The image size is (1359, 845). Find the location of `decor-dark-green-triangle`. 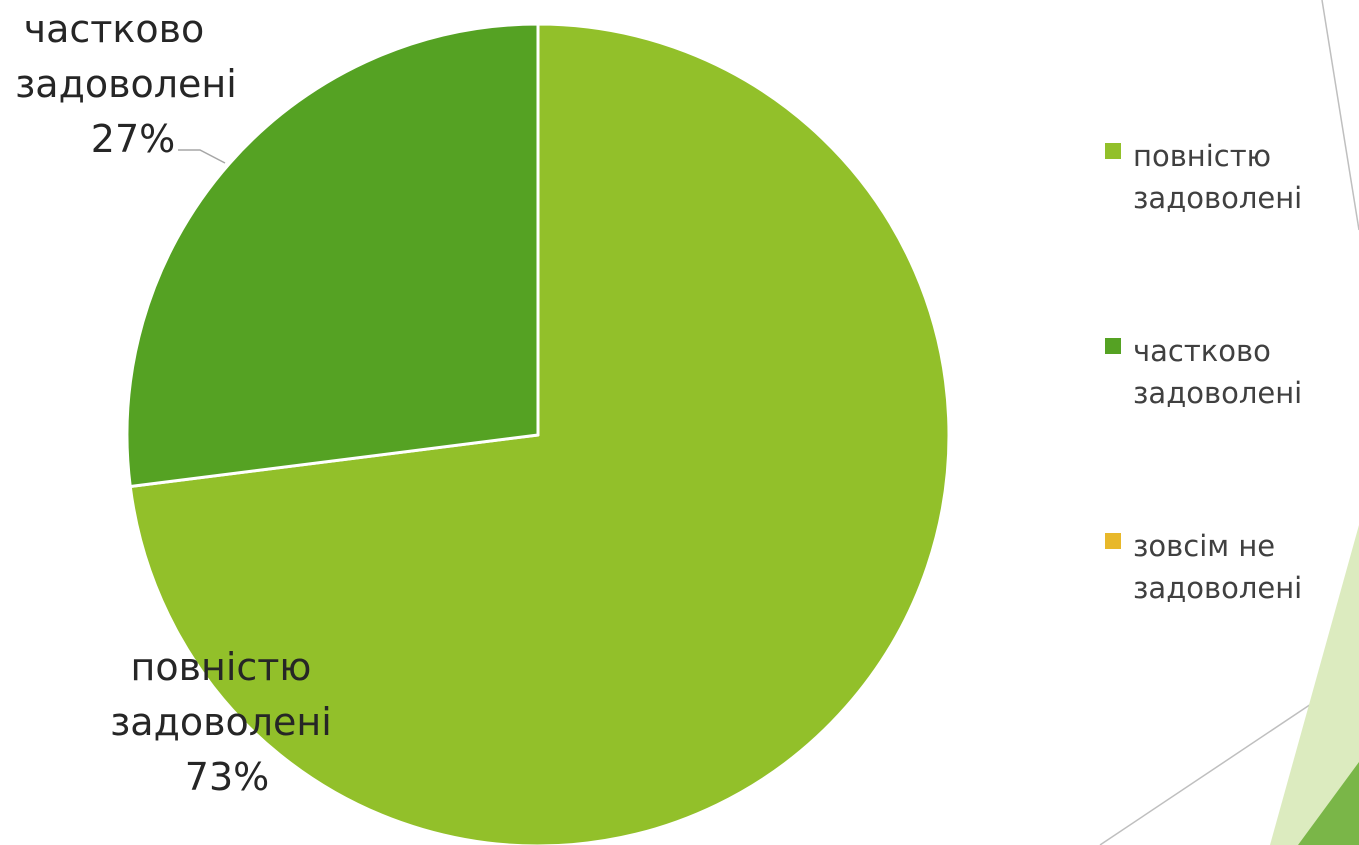

decor-dark-green-triangle is located at coordinates (1328, 803).